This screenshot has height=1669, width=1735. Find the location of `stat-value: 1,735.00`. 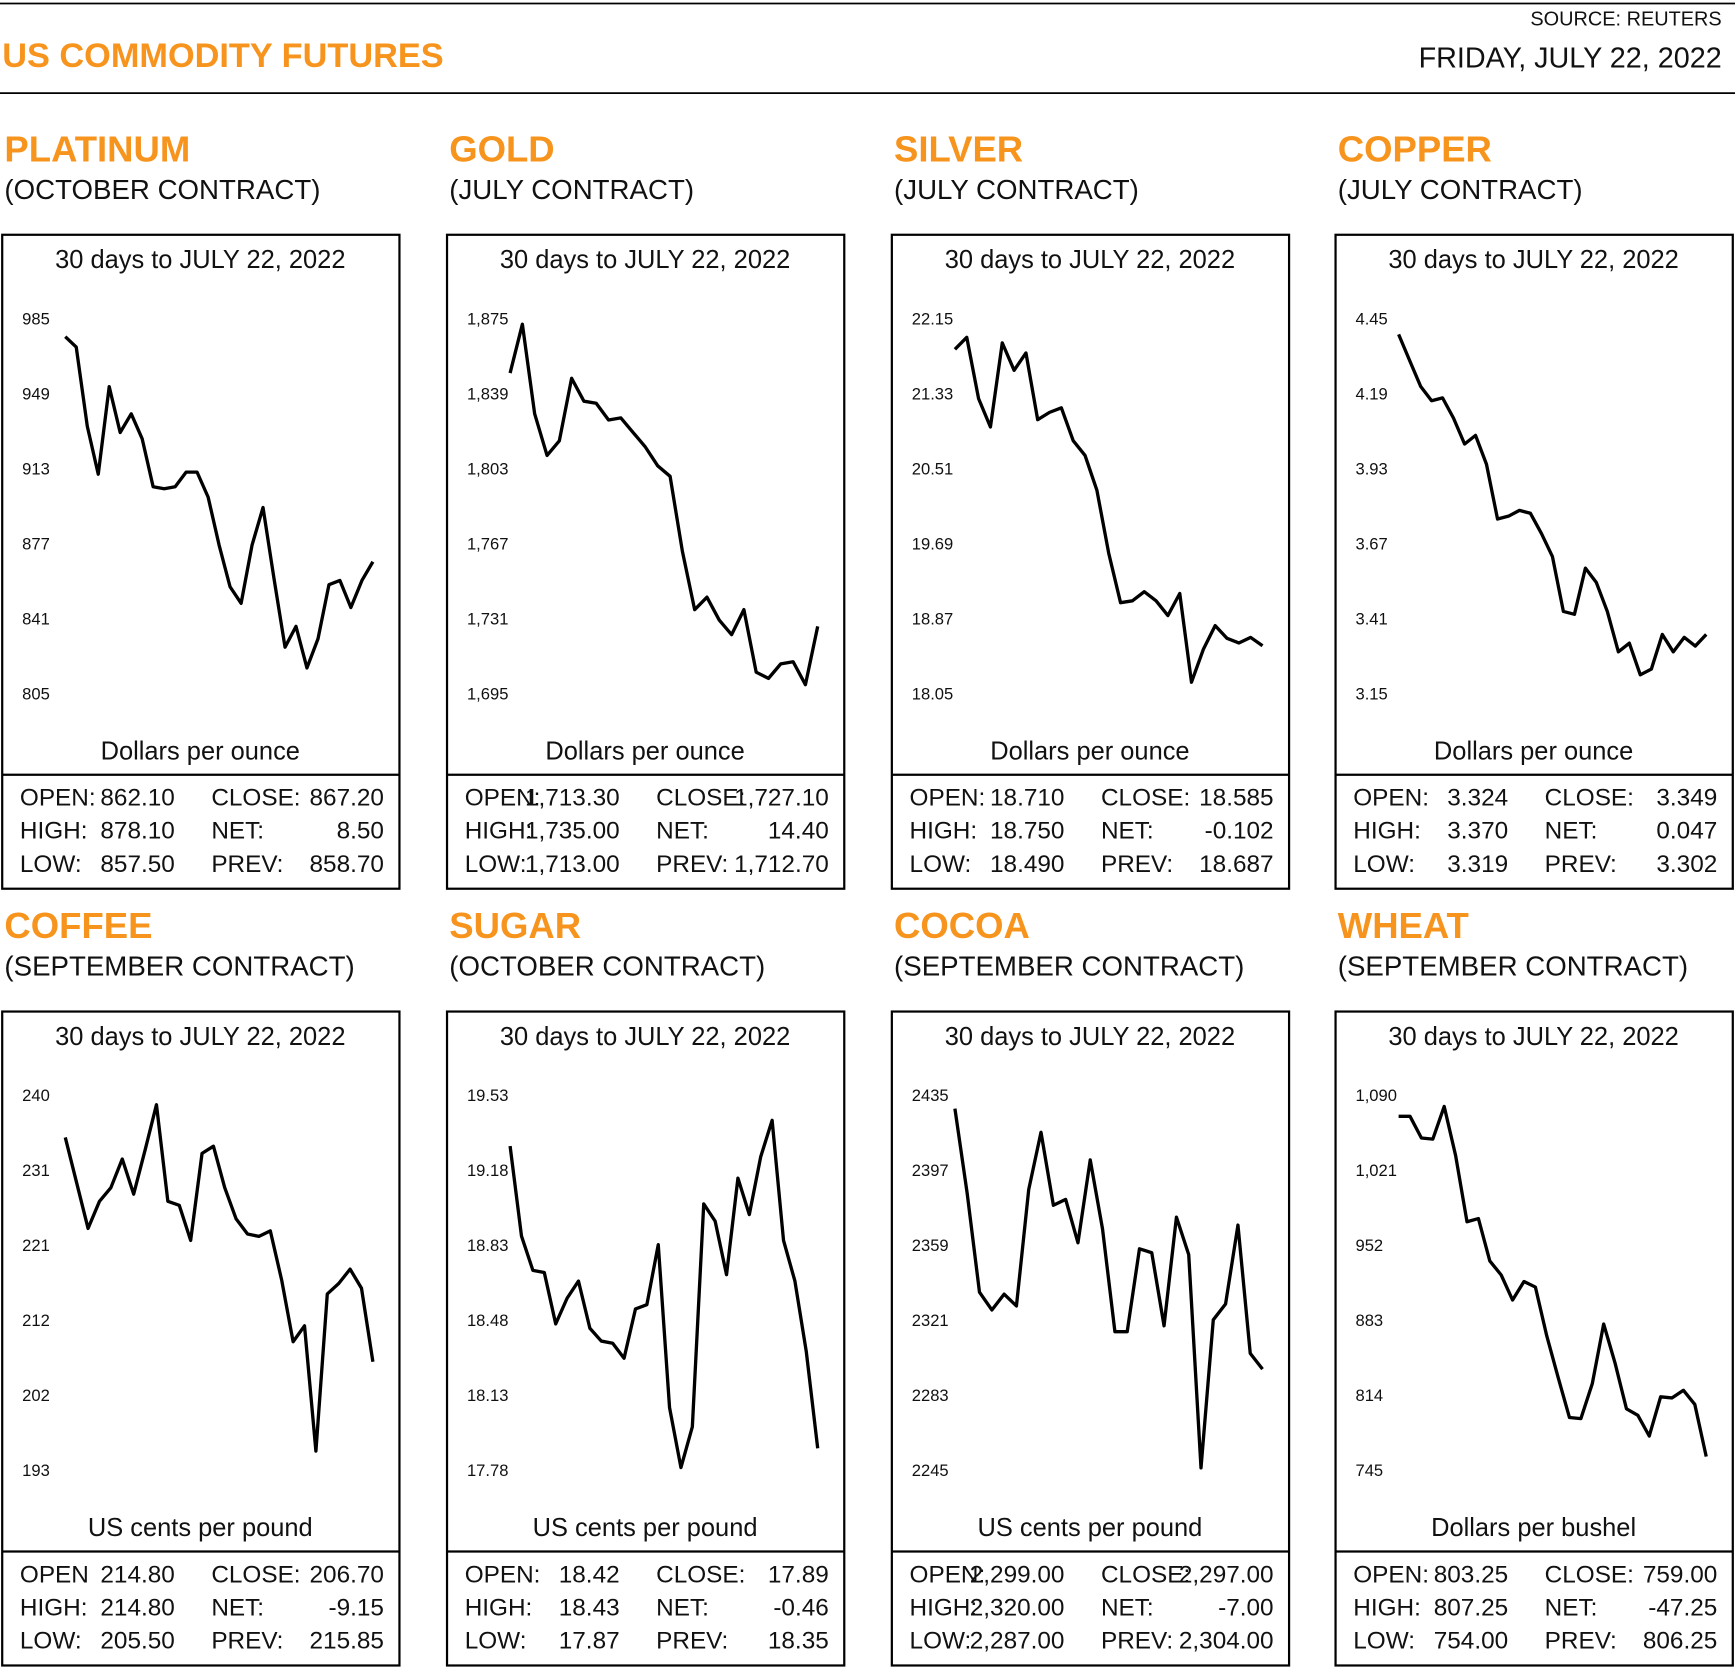

stat-value: 1,735.00 is located at coordinates (572, 831).